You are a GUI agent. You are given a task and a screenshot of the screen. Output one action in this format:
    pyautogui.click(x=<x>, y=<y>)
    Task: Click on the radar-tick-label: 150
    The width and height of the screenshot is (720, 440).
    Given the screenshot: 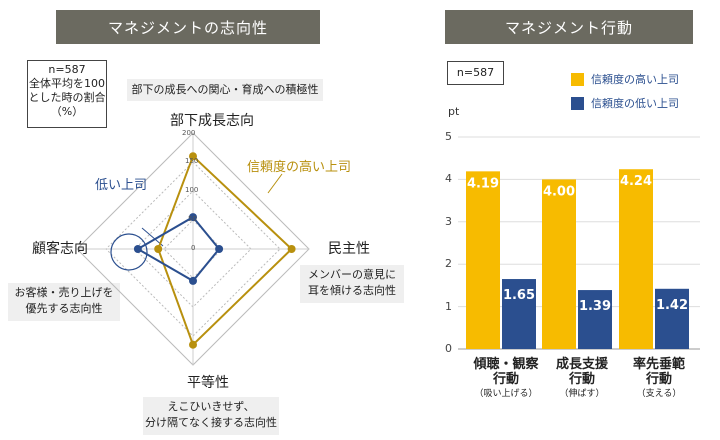 What is the action you would take?
    pyautogui.click(x=192, y=161)
    